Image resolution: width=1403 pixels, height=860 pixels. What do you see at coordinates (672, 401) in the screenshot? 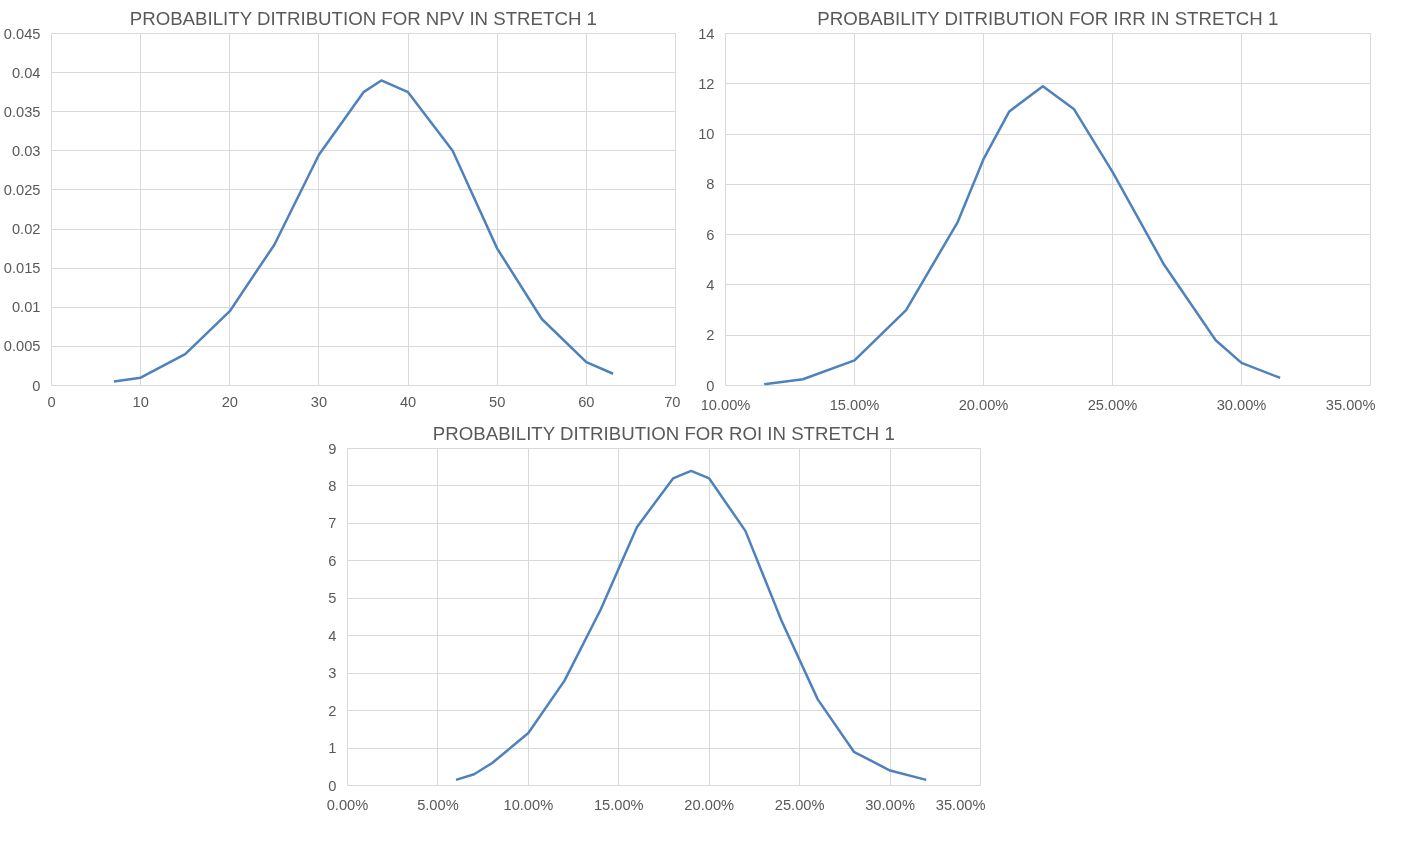
I see `x-tick-label: 70` at bounding box center [672, 401].